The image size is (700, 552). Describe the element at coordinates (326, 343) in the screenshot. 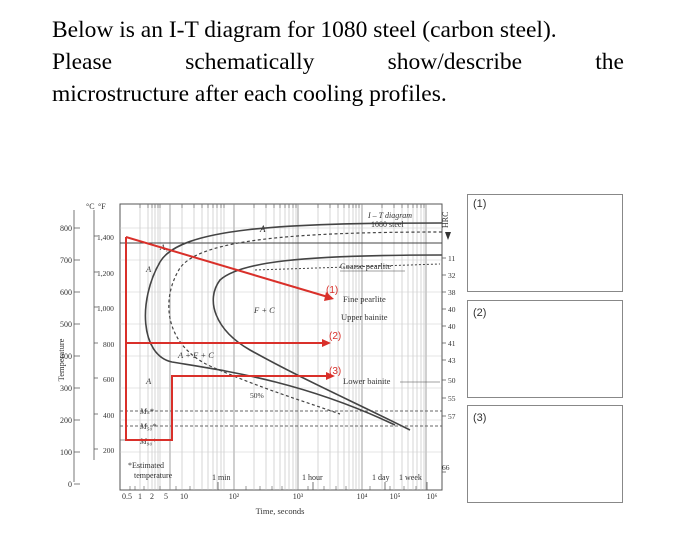

I see `profile-2-arrow-icon` at that location.